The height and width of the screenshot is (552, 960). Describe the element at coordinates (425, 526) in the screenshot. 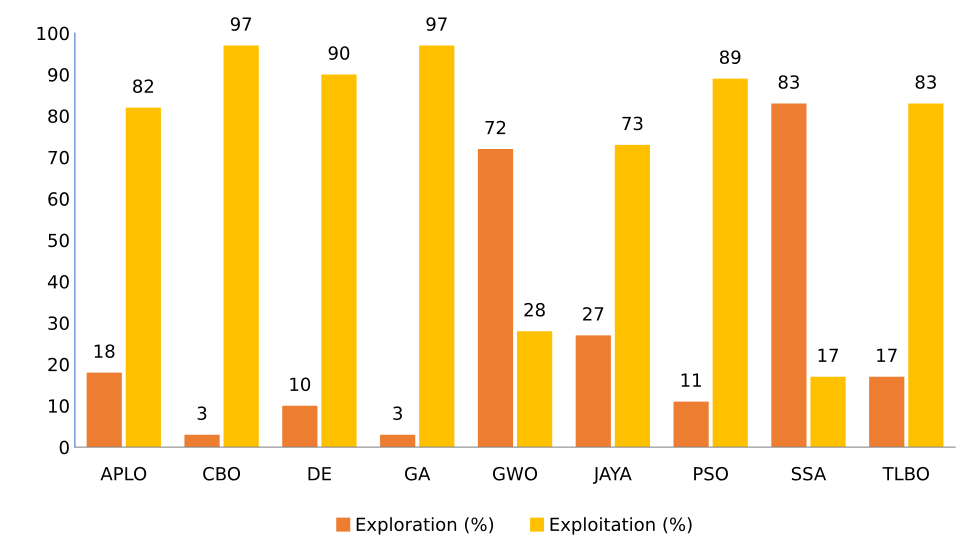

I see `legend-label: Exploration (%)` at that location.